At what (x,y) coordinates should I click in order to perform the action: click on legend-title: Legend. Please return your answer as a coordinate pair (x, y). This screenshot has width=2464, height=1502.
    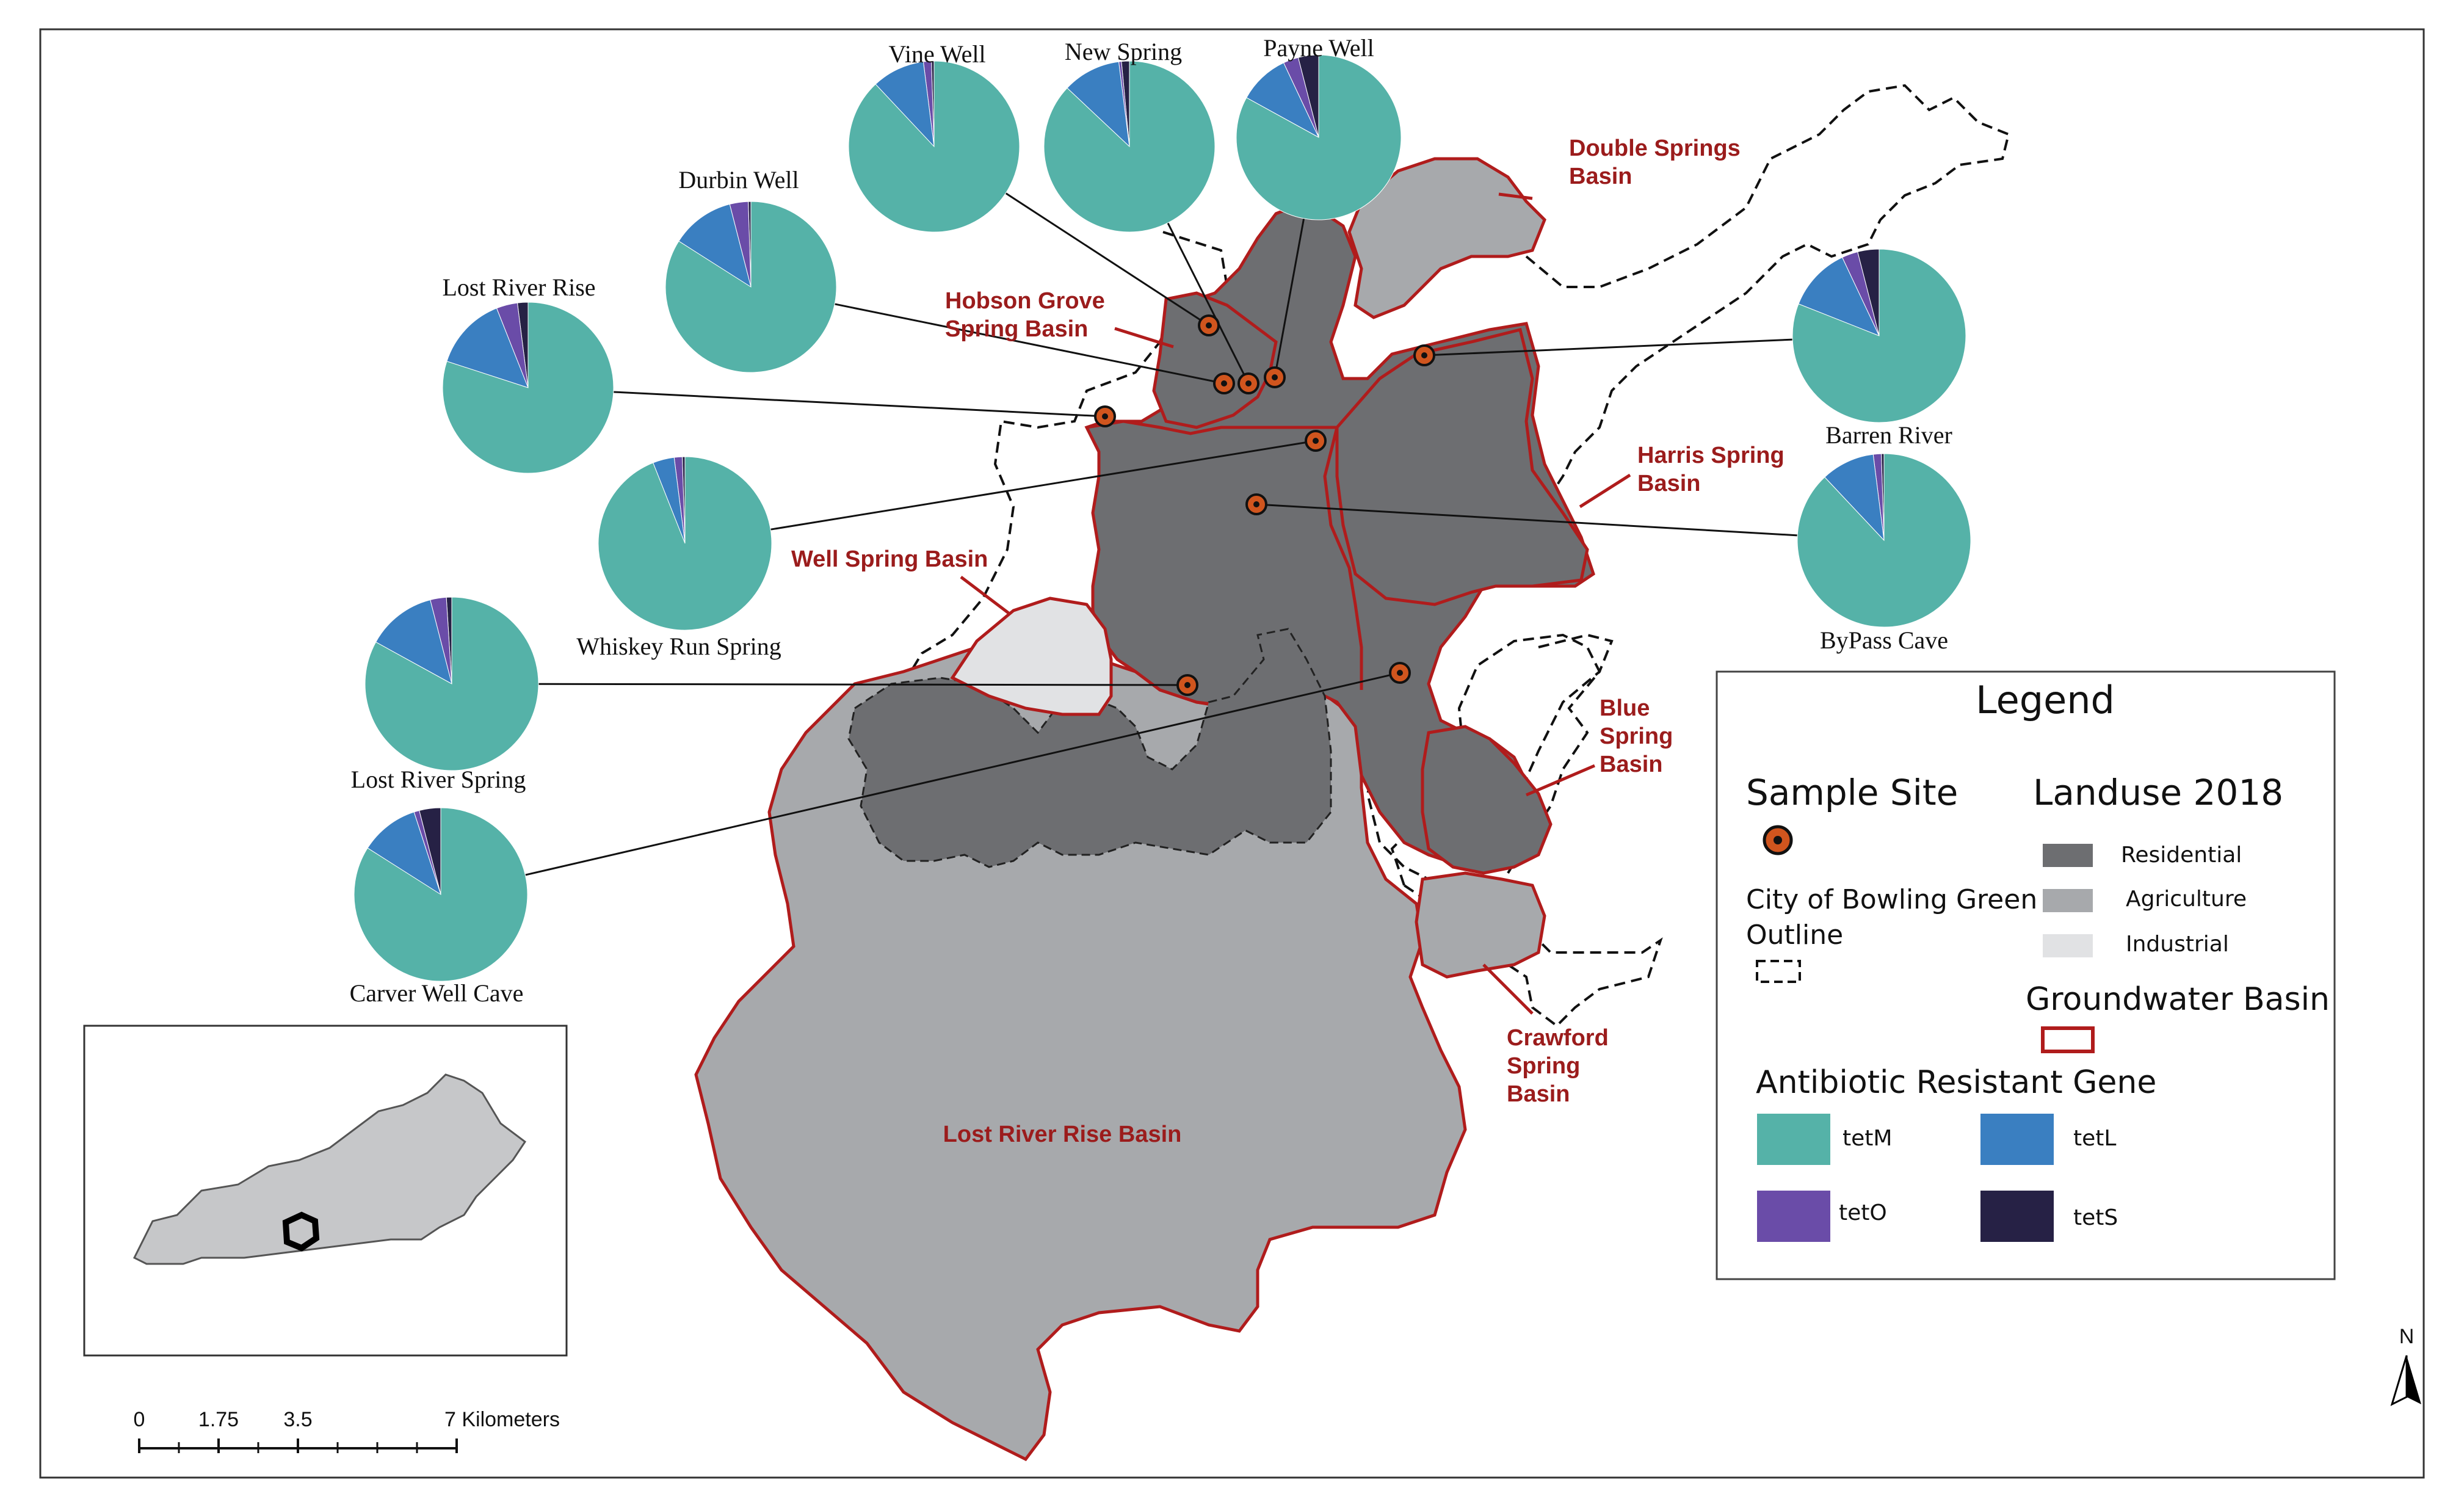
    Looking at the image, I should click on (2046, 700).